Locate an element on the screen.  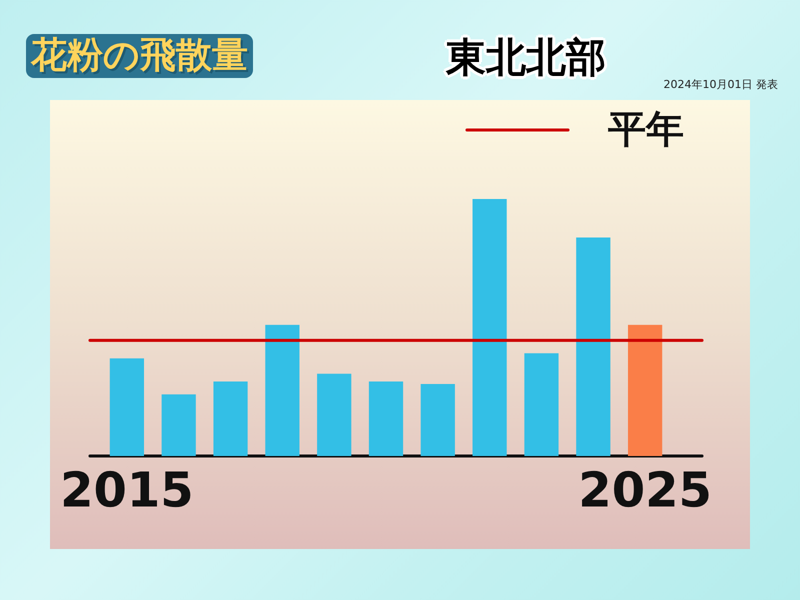
legend-label: 平年 is located at coordinates (646, 128).